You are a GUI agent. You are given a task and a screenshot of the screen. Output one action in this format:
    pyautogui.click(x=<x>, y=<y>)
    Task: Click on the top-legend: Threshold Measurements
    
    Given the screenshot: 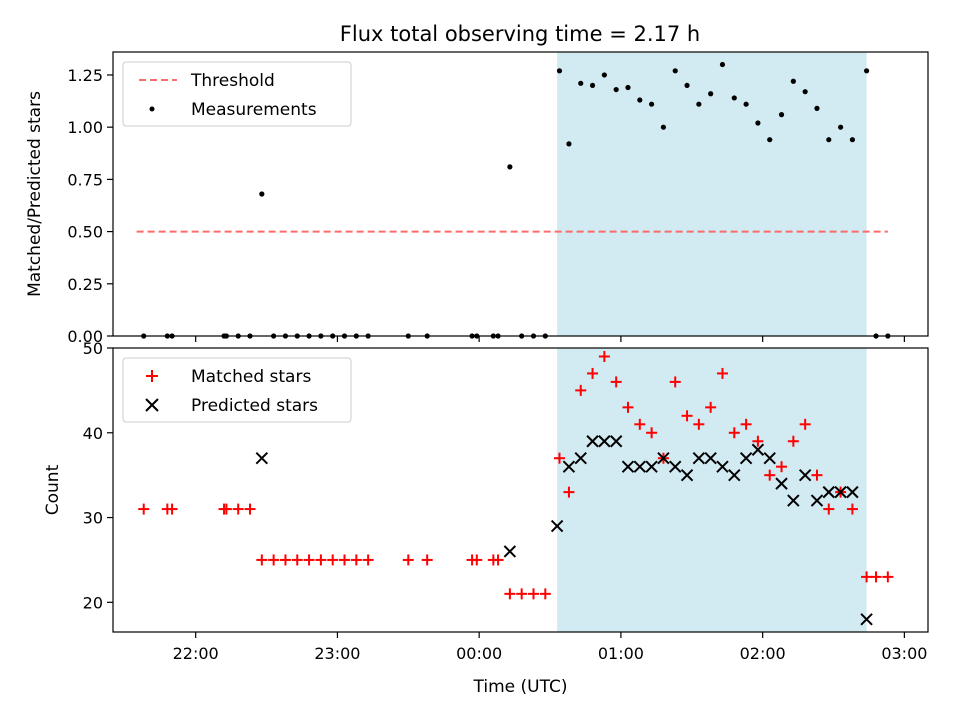 What is the action you would take?
    pyautogui.click(x=237, y=94)
    